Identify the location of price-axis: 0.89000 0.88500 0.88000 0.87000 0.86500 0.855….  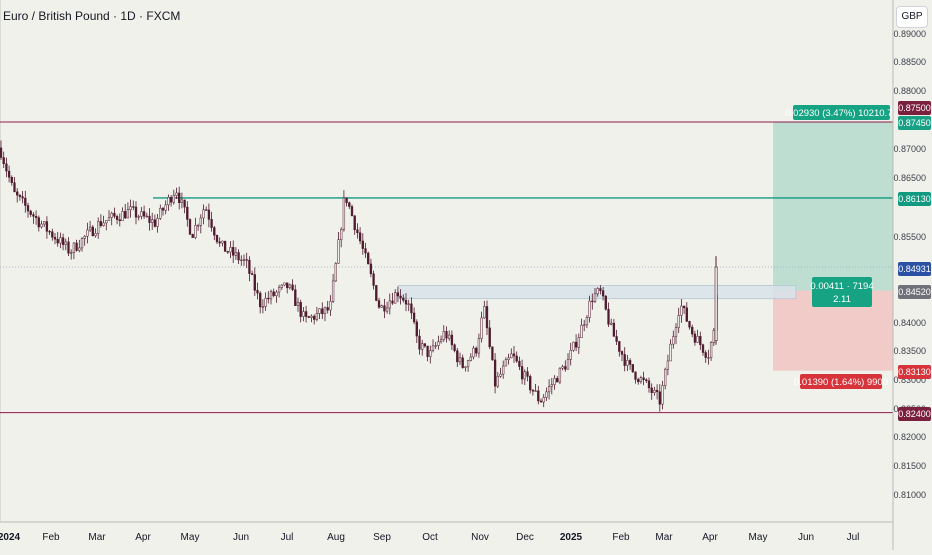
(912, 275).